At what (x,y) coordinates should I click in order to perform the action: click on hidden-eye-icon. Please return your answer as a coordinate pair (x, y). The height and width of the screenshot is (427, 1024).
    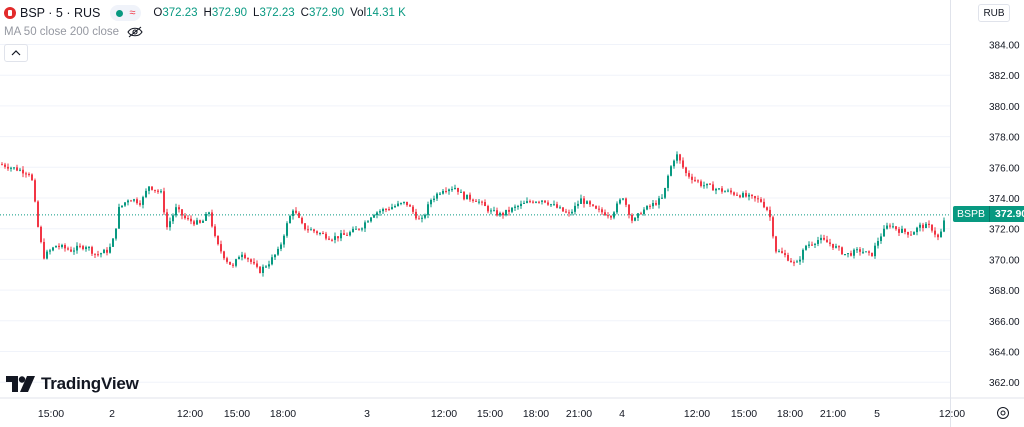
    Looking at the image, I should click on (135, 32).